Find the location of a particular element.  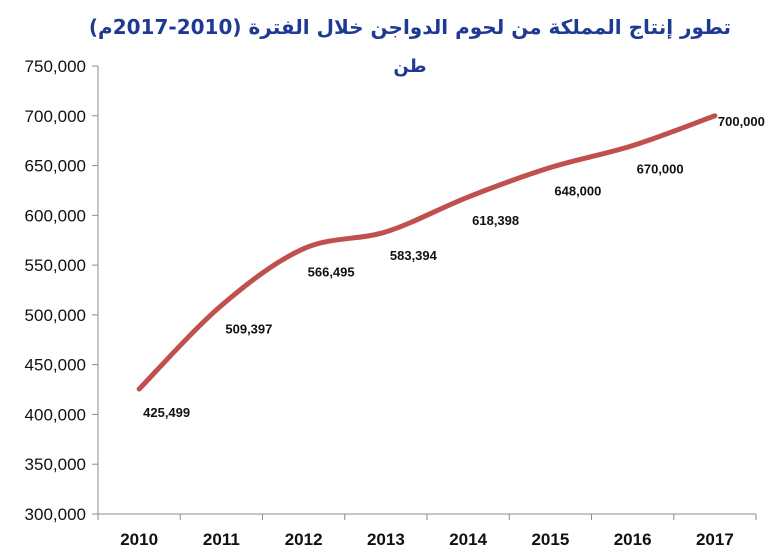

x-tick-label: 2017 is located at coordinates (715, 539).